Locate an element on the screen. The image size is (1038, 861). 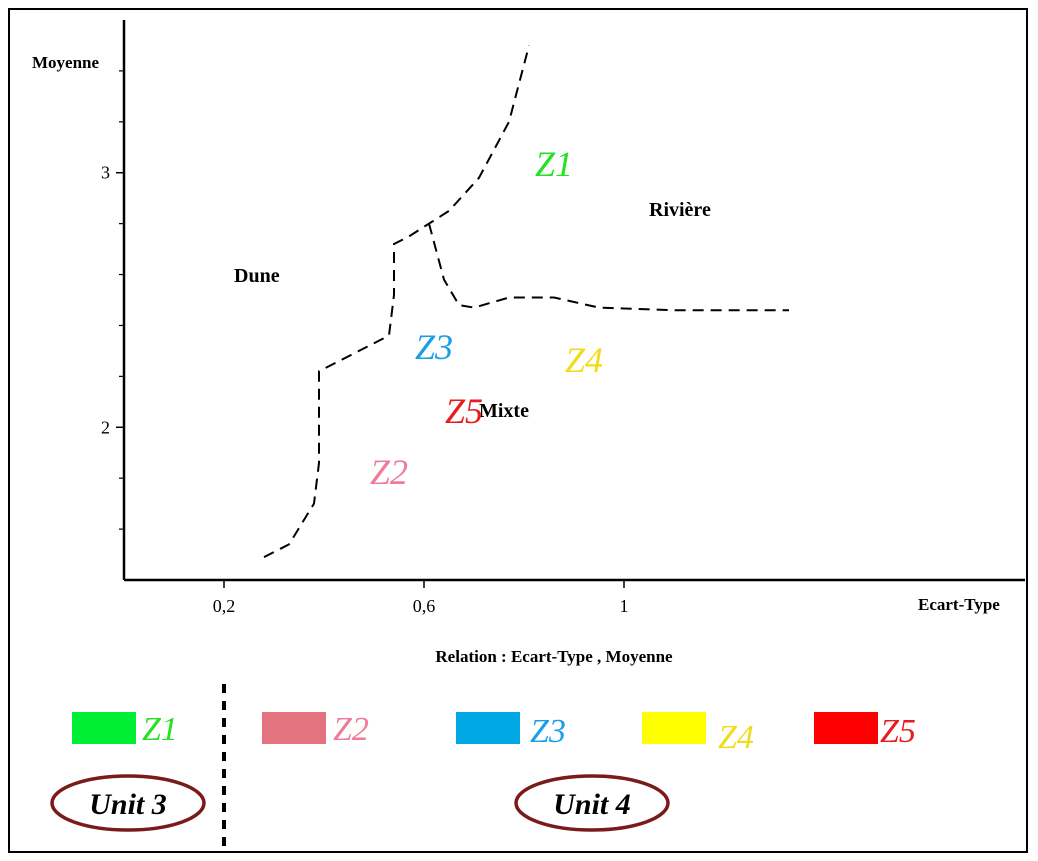
region-labels: Dune Rivière Mixte is located at coordinates (472, 310).